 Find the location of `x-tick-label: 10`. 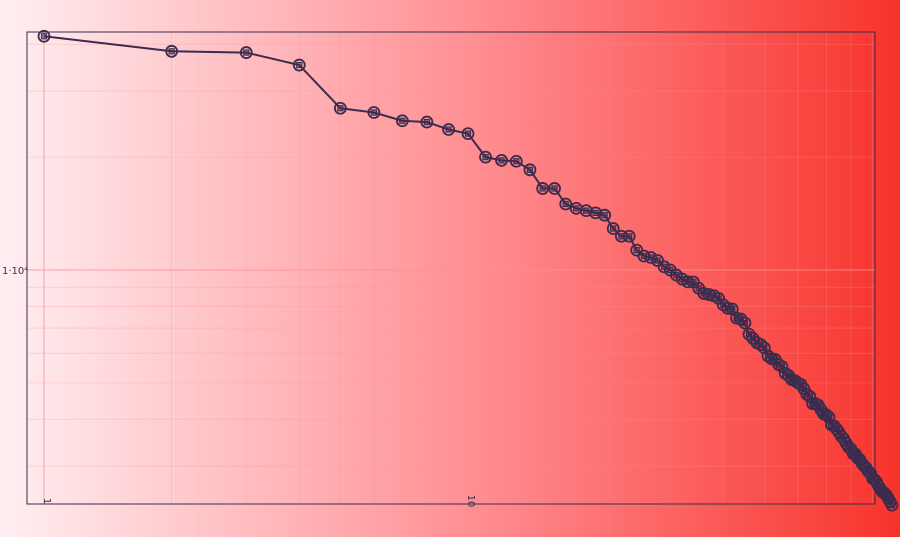

x-tick-label: 10 is located at coordinates (470, 501).